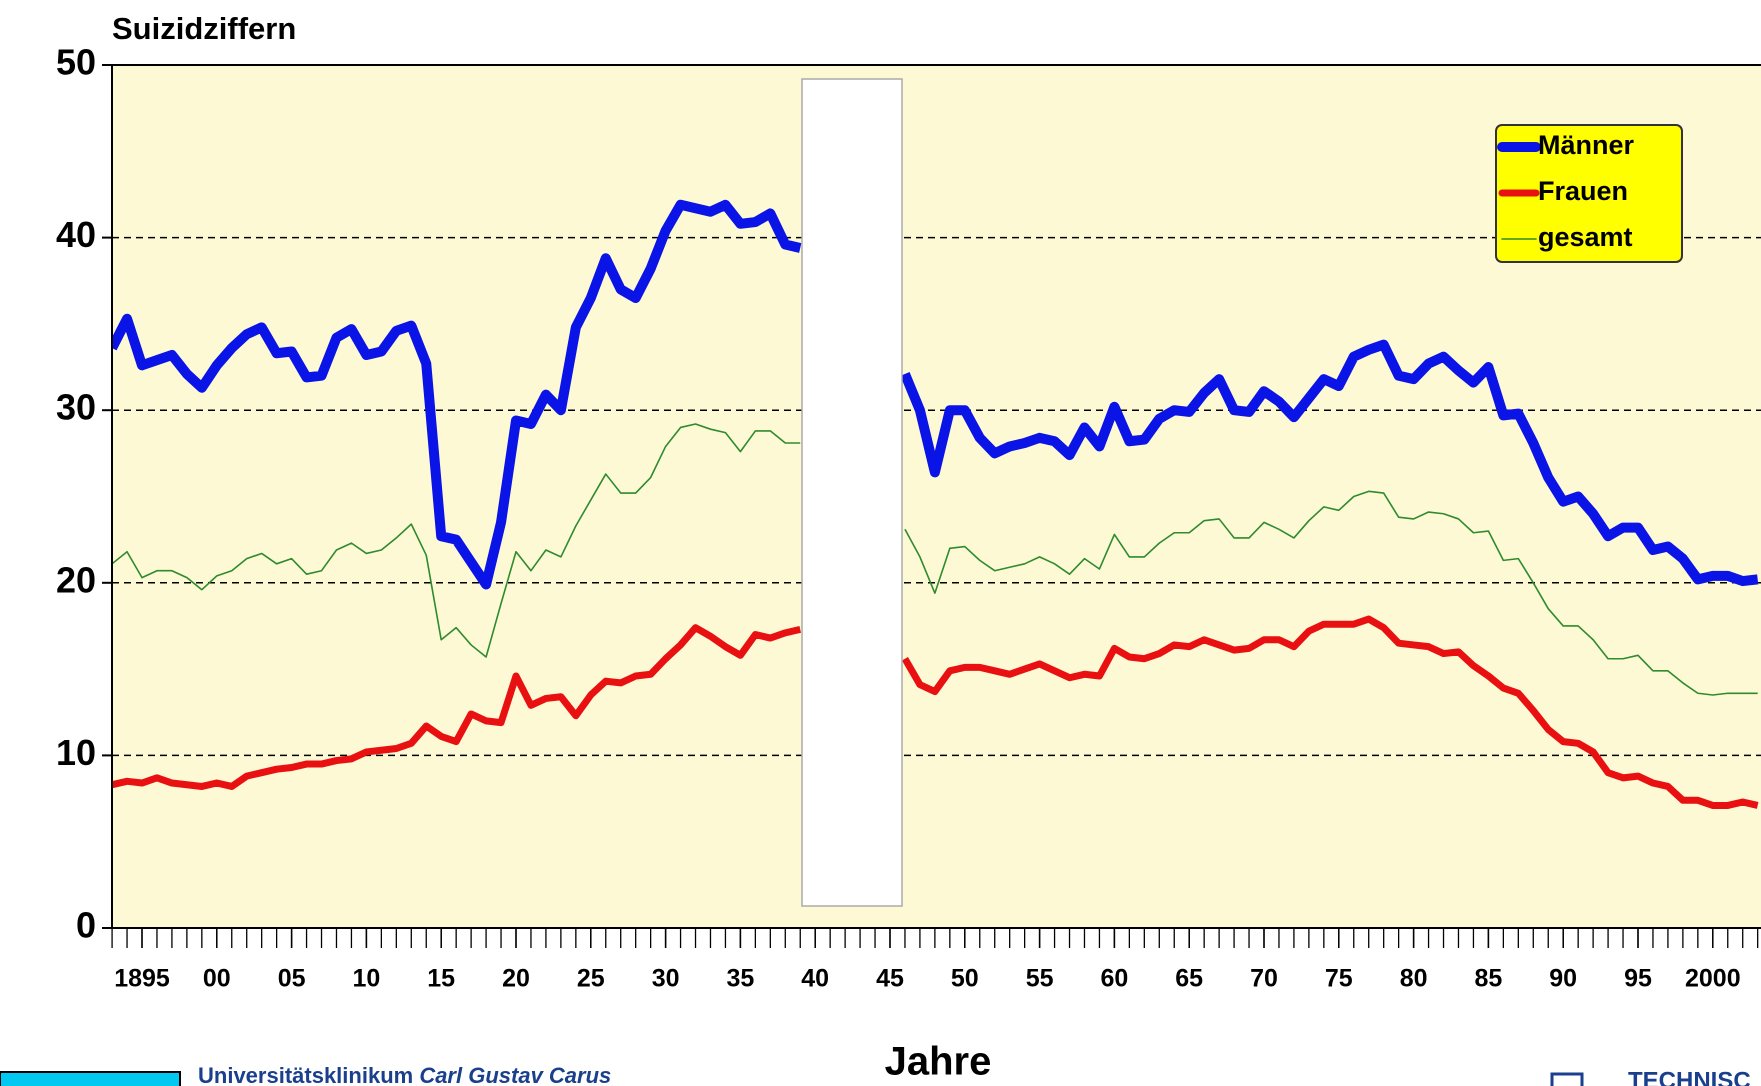  I want to click on y-tick-label: 50, so click(76, 62).